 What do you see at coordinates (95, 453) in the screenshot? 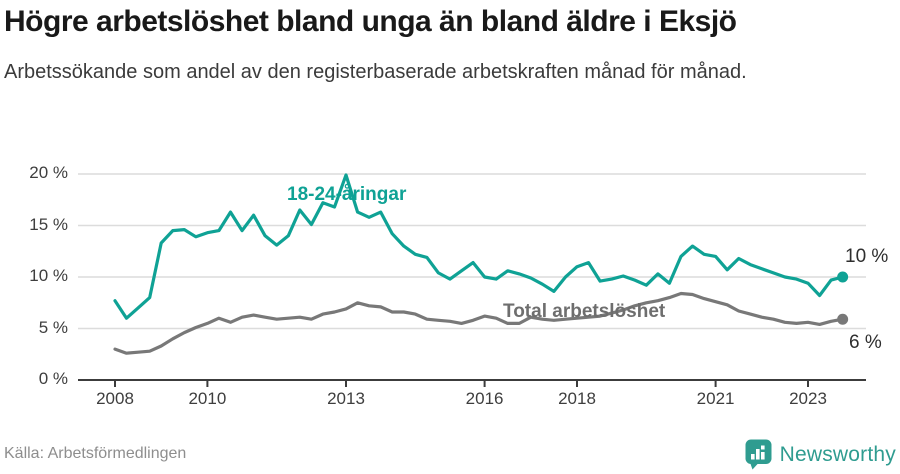
I see `source-credit: Källa: Arbetsförmedlingen` at bounding box center [95, 453].